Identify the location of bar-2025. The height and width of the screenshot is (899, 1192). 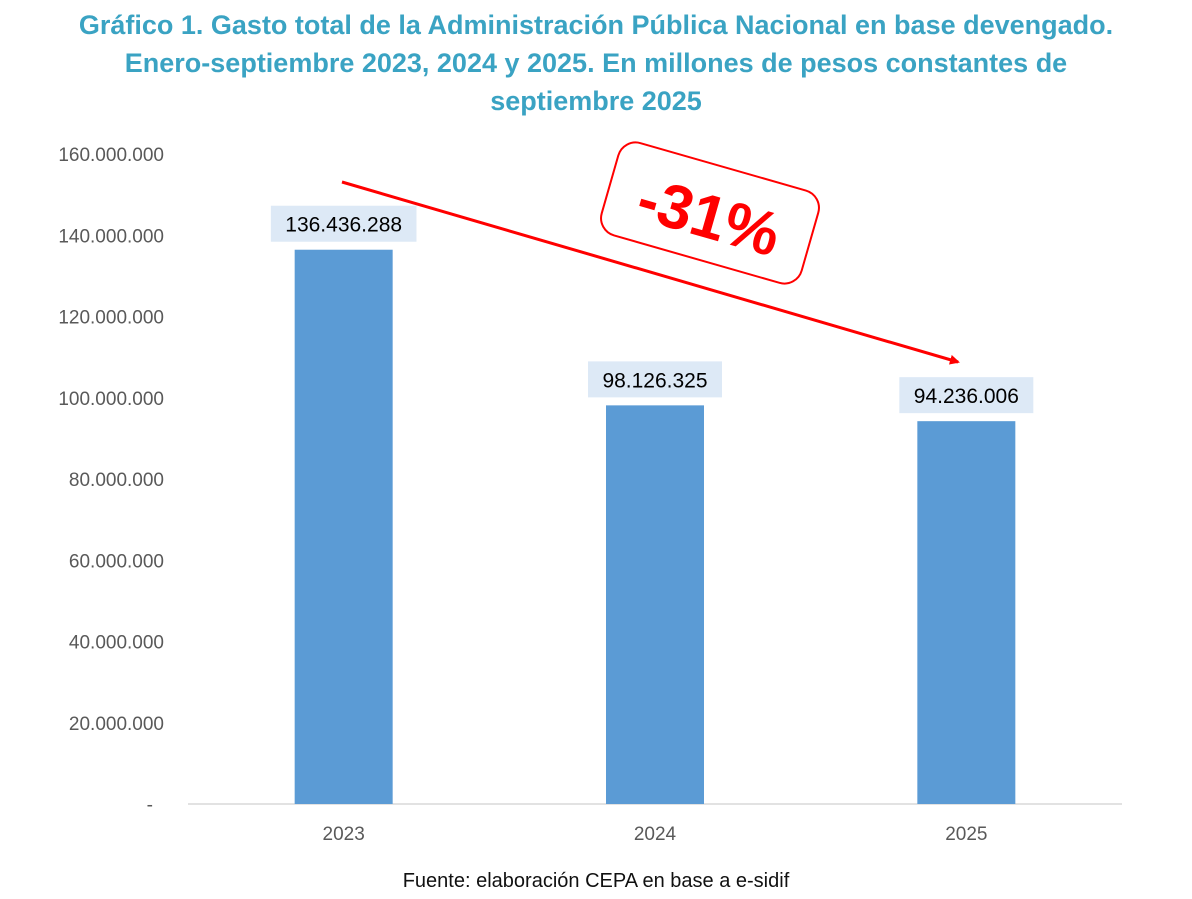
(966, 612).